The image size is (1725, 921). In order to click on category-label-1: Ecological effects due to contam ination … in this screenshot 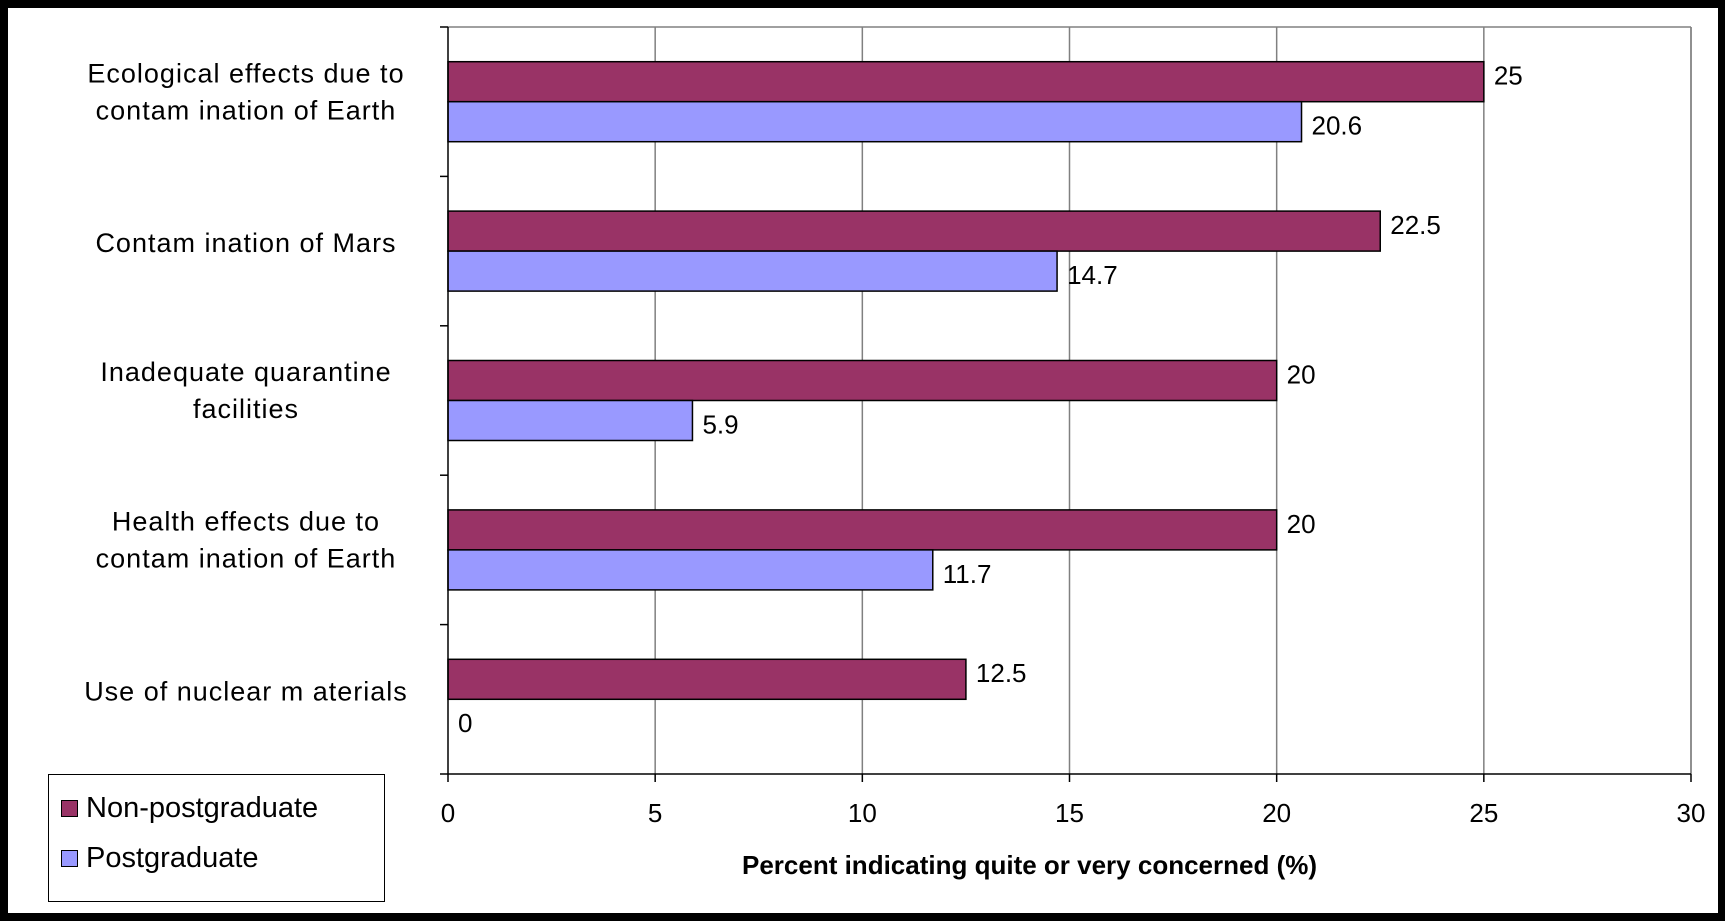, I will do `click(245, 91)`.